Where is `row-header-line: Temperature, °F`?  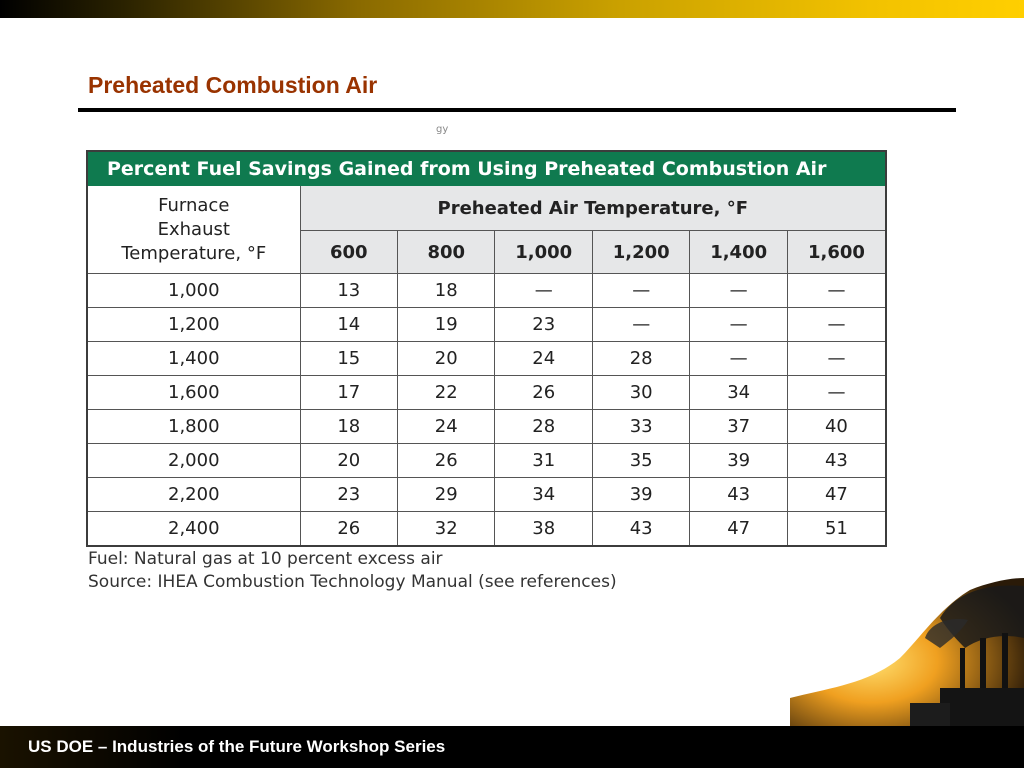 row-header-line: Temperature, °F is located at coordinates (194, 253).